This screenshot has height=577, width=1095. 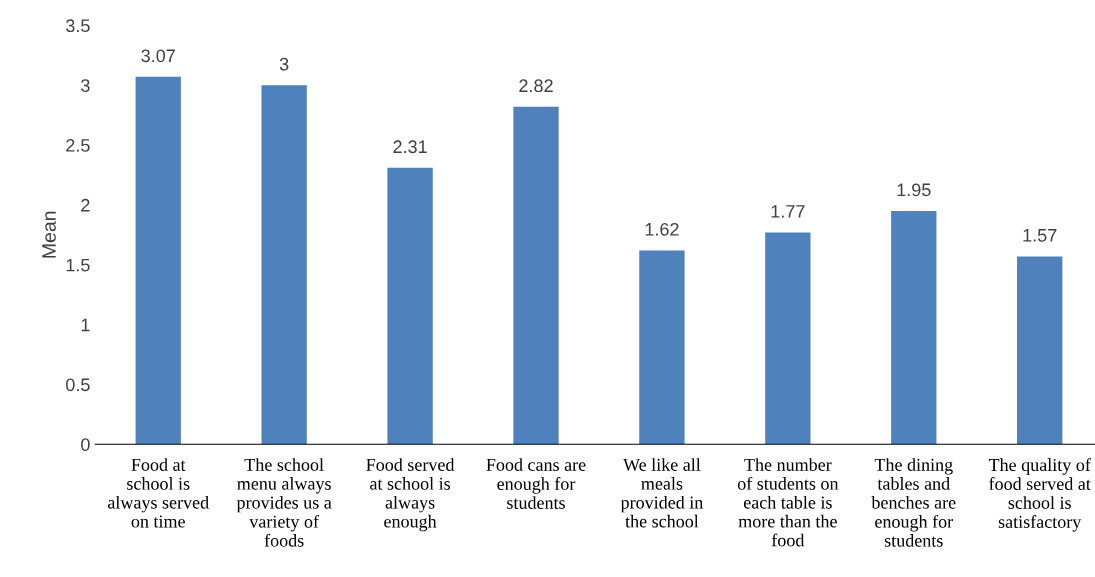 What do you see at coordinates (1039, 495) in the screenshot?
I see `x-tick-label: The quality of food served at school is satisfactory` at bounding box center [1039, 495].